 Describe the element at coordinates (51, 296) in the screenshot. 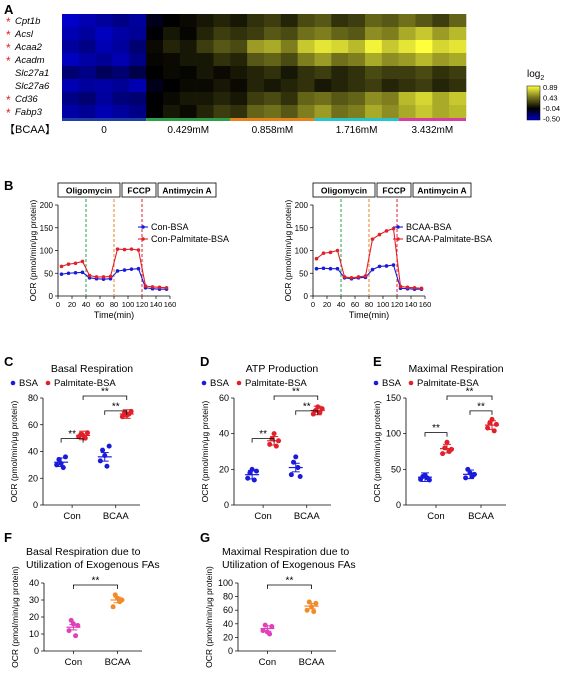

I see `y-tick-label: 0` at that location.